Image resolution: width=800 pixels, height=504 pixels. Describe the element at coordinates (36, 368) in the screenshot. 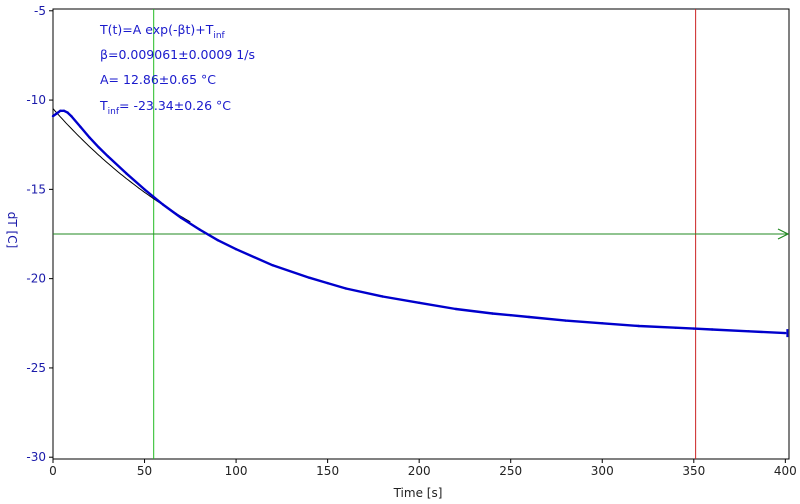

I see `y-tick-label: -25` at that location.